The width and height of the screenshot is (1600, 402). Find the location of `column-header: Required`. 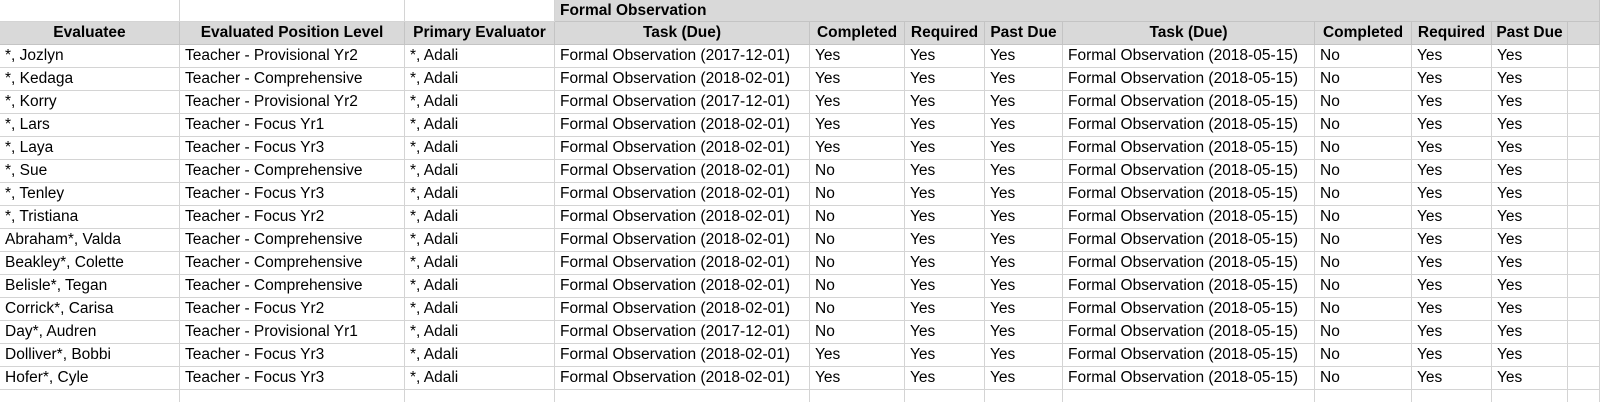

column-header: Required is located at coordinates (945, 33).